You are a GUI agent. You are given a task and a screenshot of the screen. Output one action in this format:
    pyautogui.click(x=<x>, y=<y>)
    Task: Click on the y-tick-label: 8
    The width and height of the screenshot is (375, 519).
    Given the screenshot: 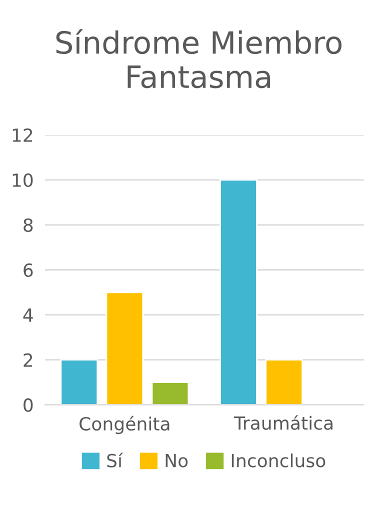 What is the action you would take?
    pyautogui.click(x=28, y=225)
    